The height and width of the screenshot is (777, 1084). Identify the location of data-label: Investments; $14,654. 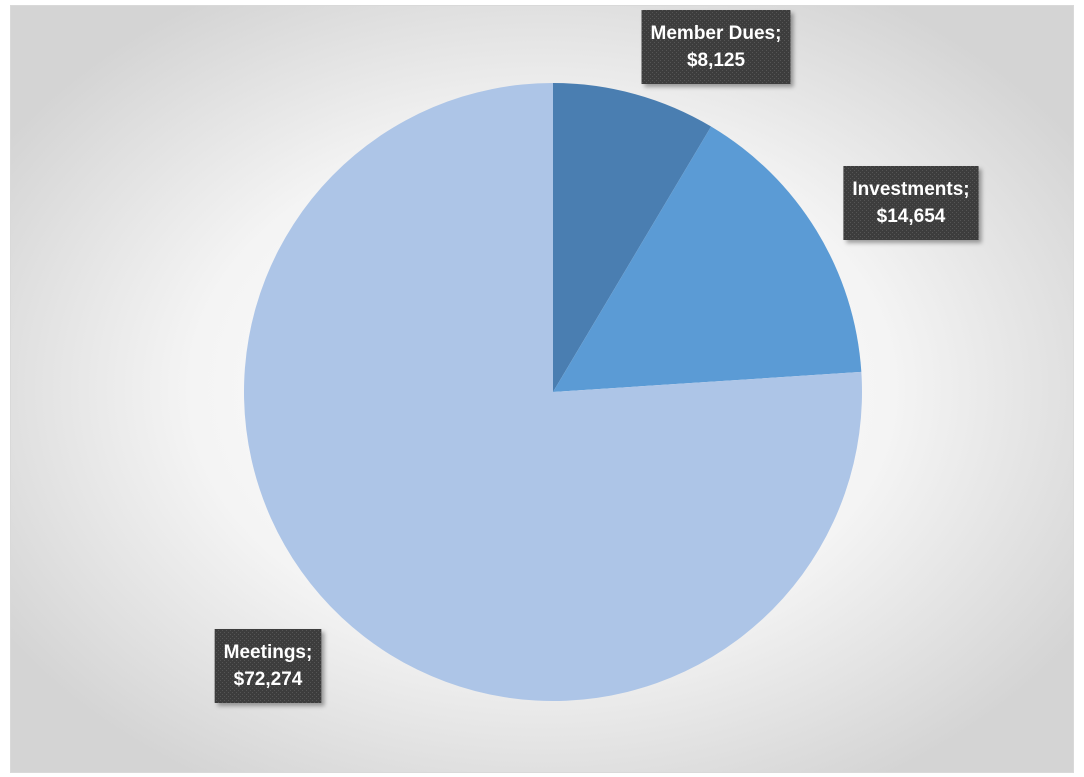
(911, 203).